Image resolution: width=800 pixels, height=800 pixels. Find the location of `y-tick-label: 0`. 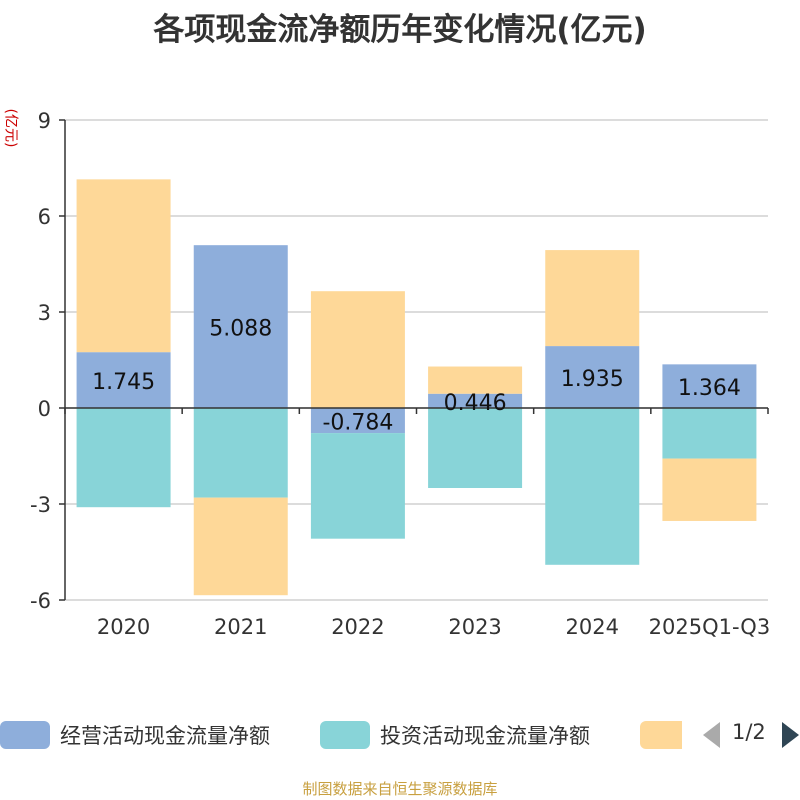

y-tick-label: 0 is located at coordinates (44, 409).